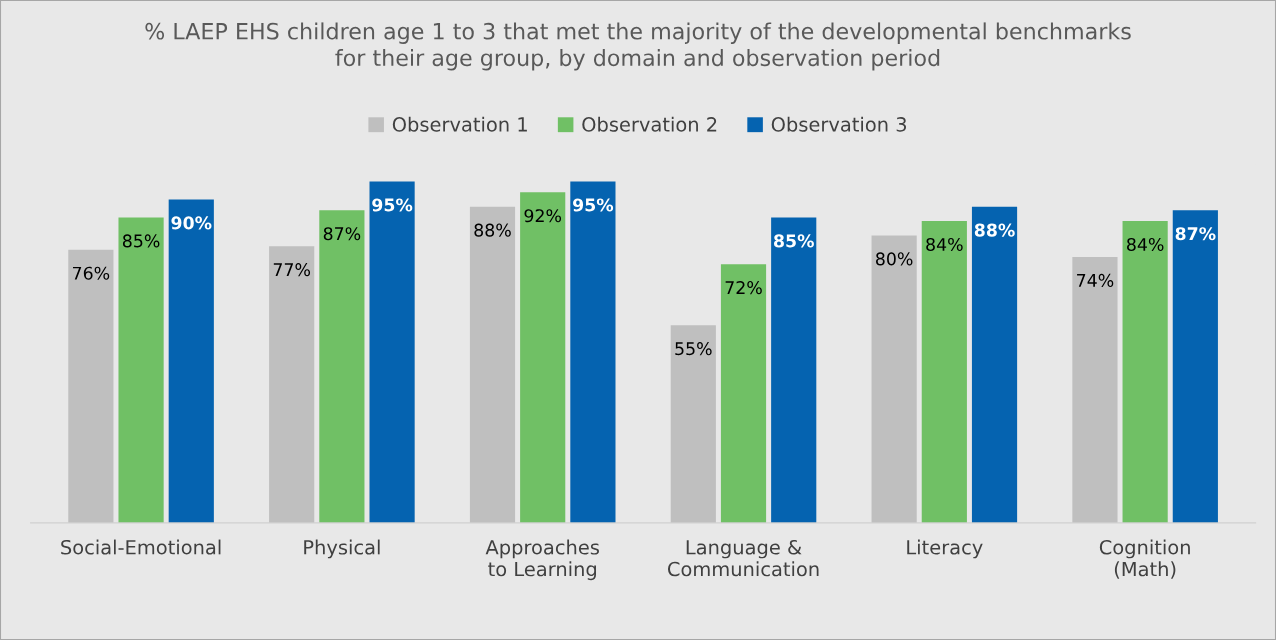  Describe the element at coordinates (543, 216) in the screenshot. I see `data-label: 92%` at that location.